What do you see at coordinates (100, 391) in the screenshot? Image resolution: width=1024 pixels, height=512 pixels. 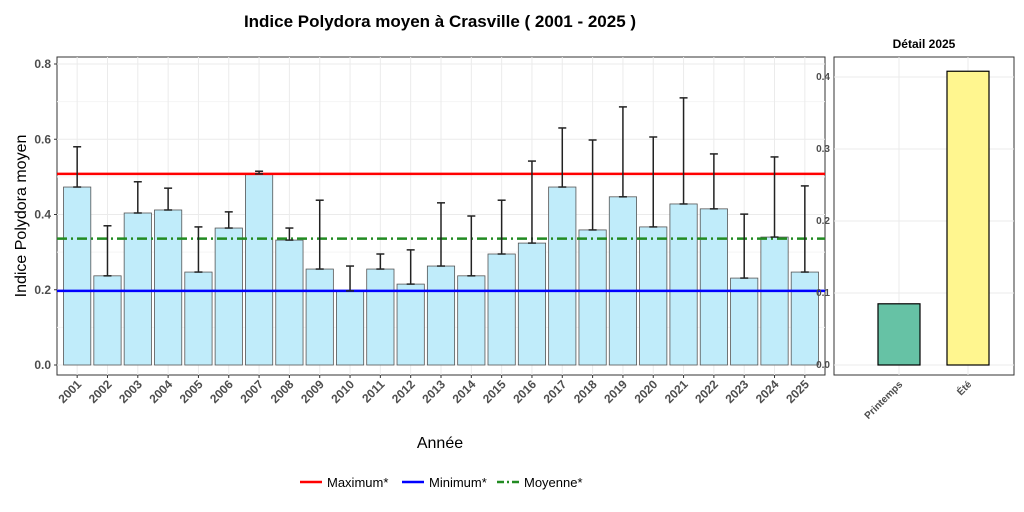 I see `x-tick-label: 2002` at bounding box center [100, 391].